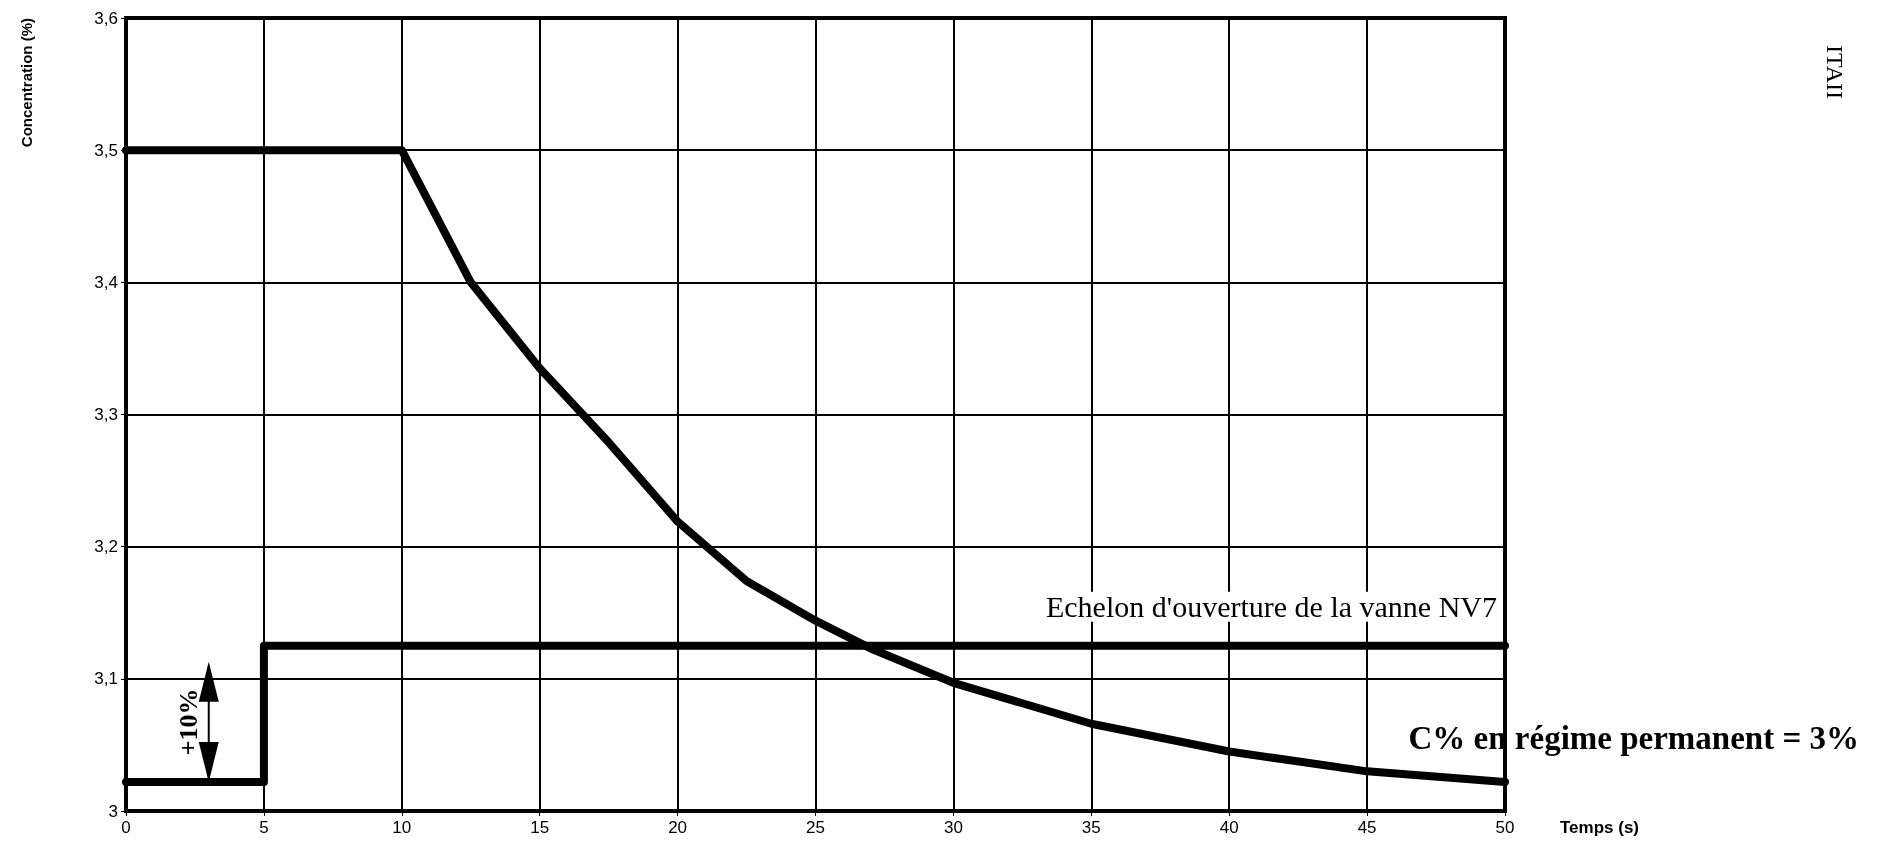 The height and width of the screenshot is (855, 1883). I want to click on y-tick-label: 3,2, so click(106, 547).